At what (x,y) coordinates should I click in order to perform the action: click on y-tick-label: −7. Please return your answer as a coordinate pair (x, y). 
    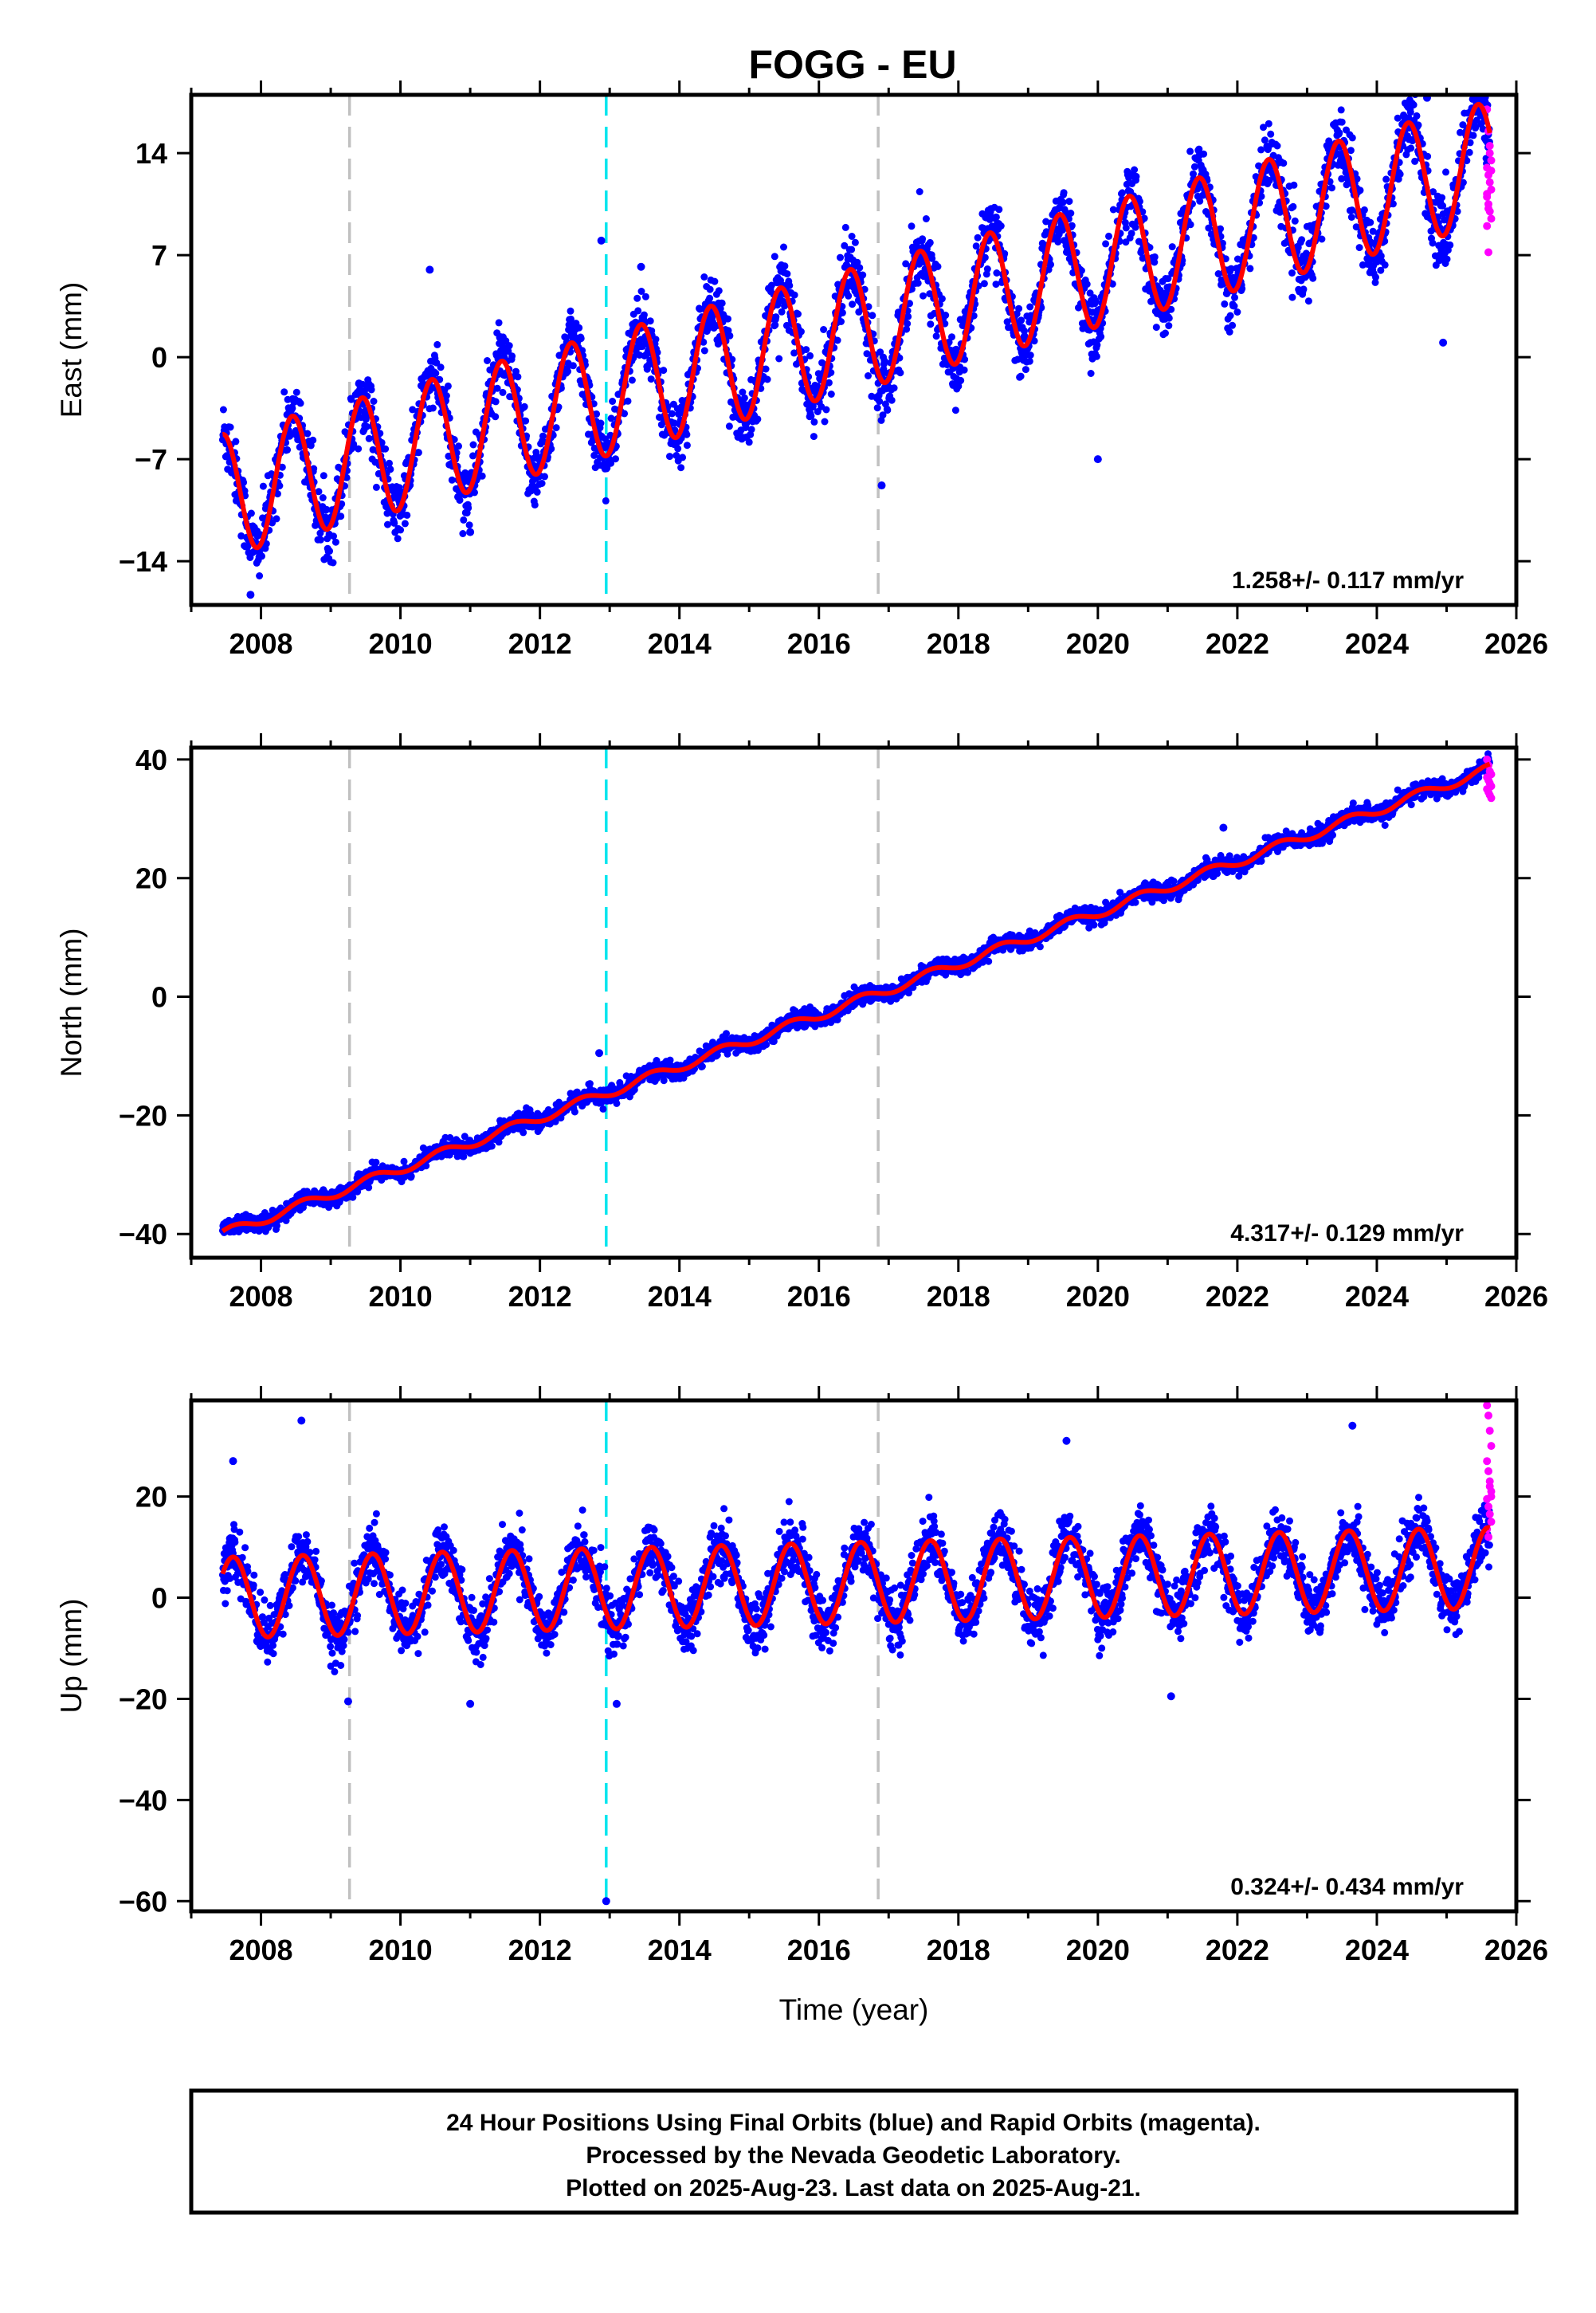
    Looking at the image, I should click on (151, 459).